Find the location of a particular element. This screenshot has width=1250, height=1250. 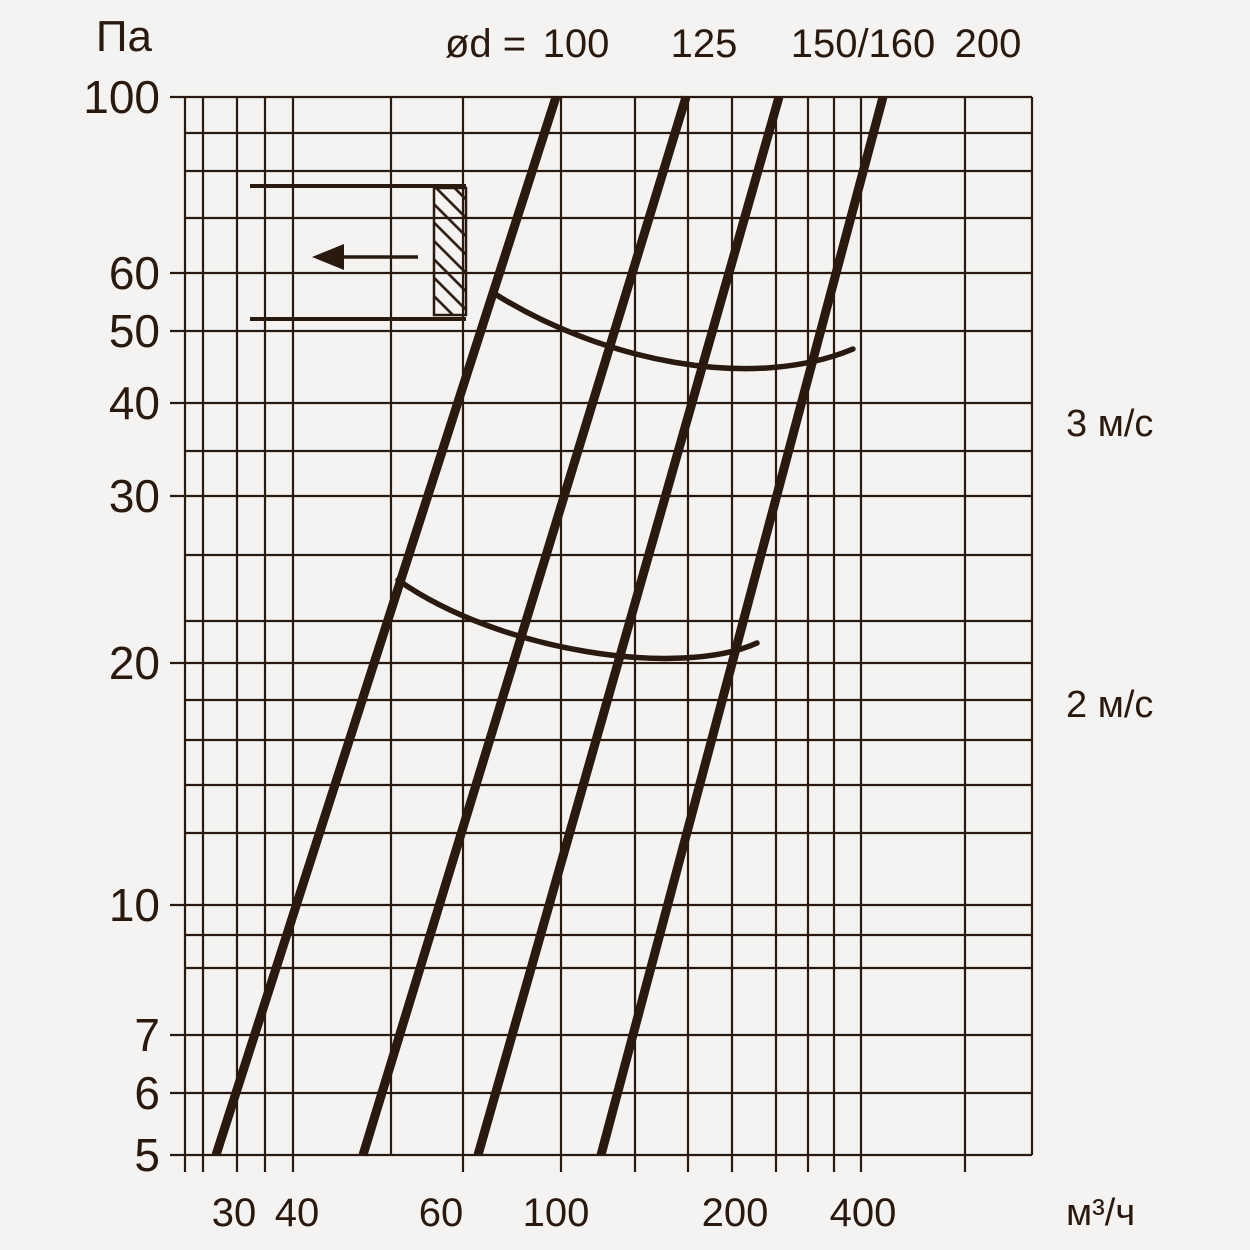

x-tick-label: 200 is located at coordinates (735, 1213).